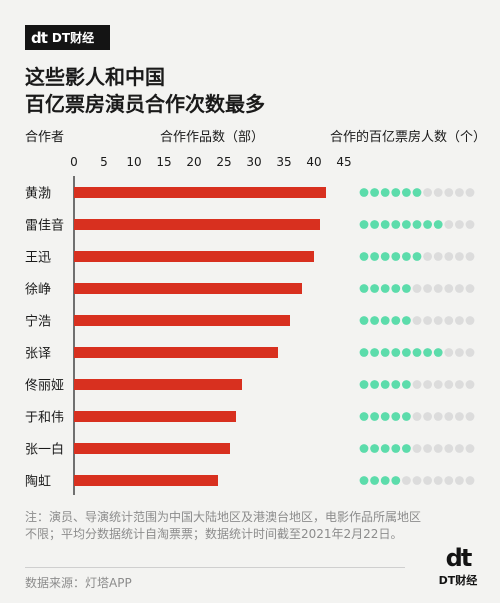  What do you see at coordinates (408, 137) in the screenshot?
I see `stars-column-header: 合作的百亿票房人数（个）` at bounding box center [408, 137].